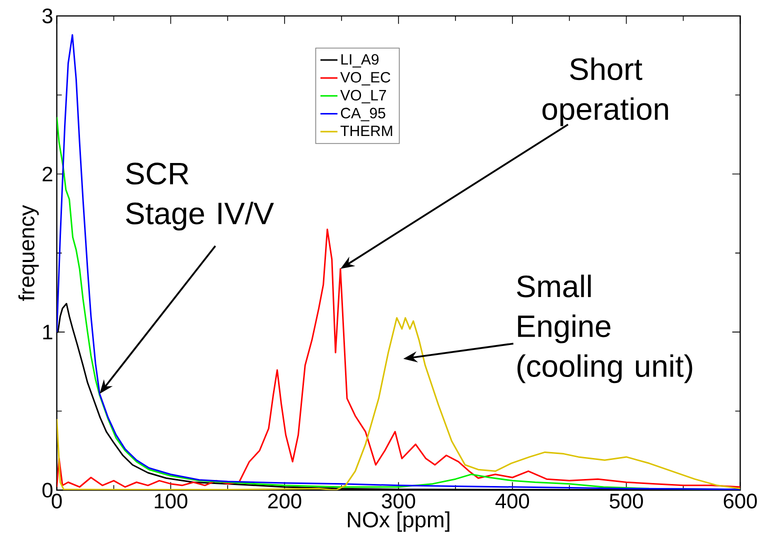  I want to click on y-tick-label: 2, so click(47, 174).